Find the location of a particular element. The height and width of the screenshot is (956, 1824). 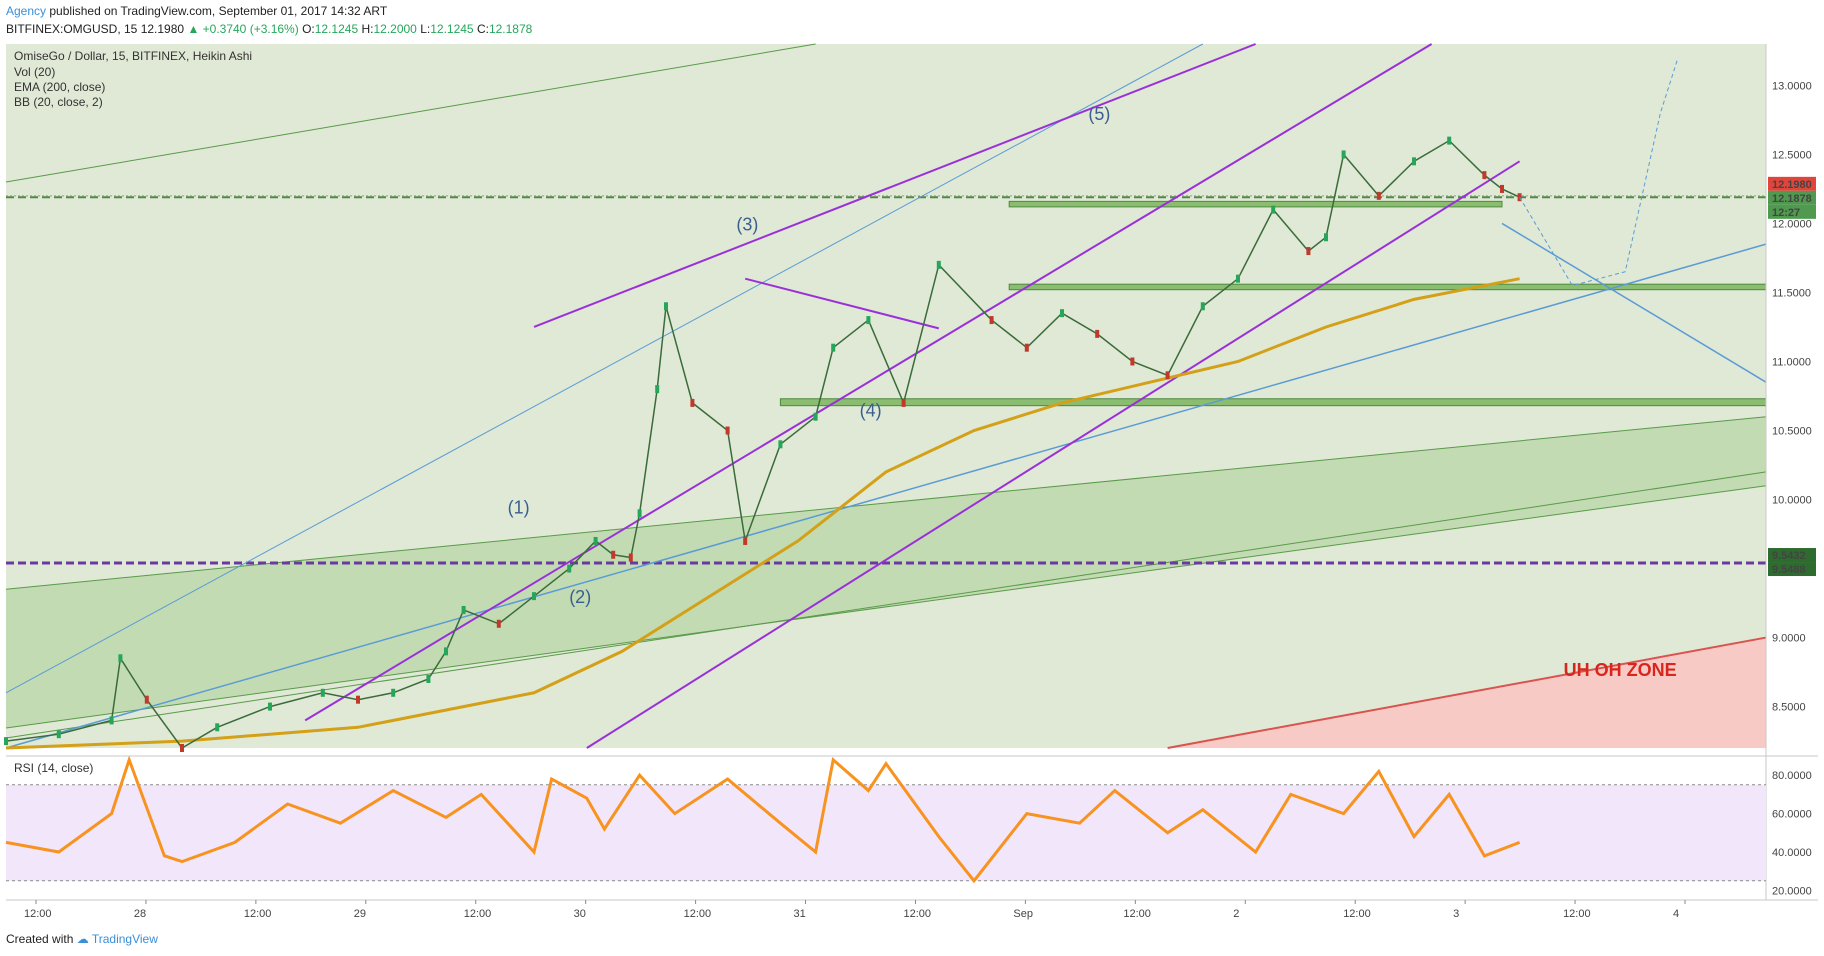

y-tick-label: 11.5000 is located at coordinates (1791, 293).